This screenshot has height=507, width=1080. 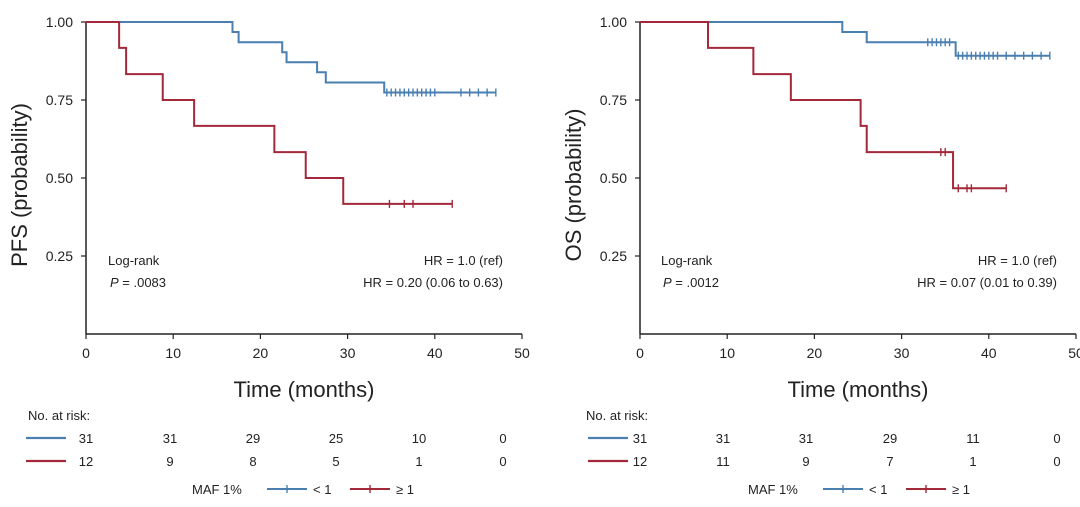 I want to click on risk-count: 10, so click(x=419, y=438).